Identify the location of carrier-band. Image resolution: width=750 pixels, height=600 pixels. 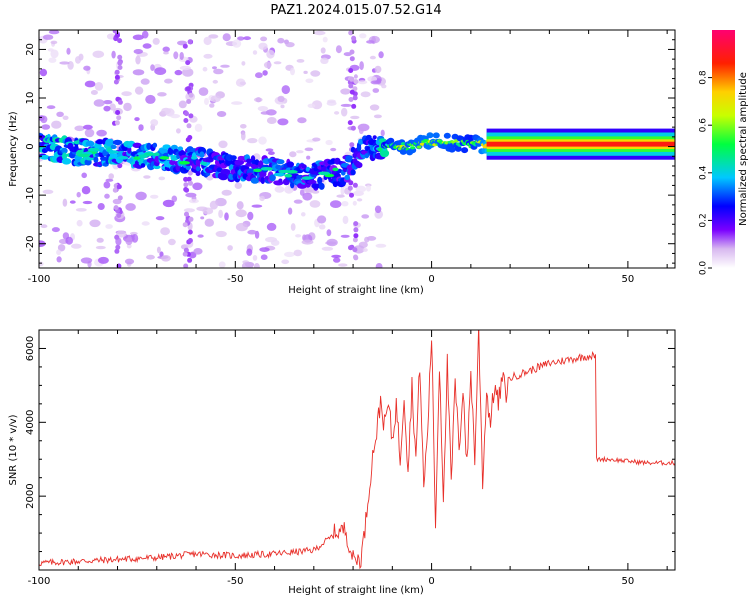
(580, 144).